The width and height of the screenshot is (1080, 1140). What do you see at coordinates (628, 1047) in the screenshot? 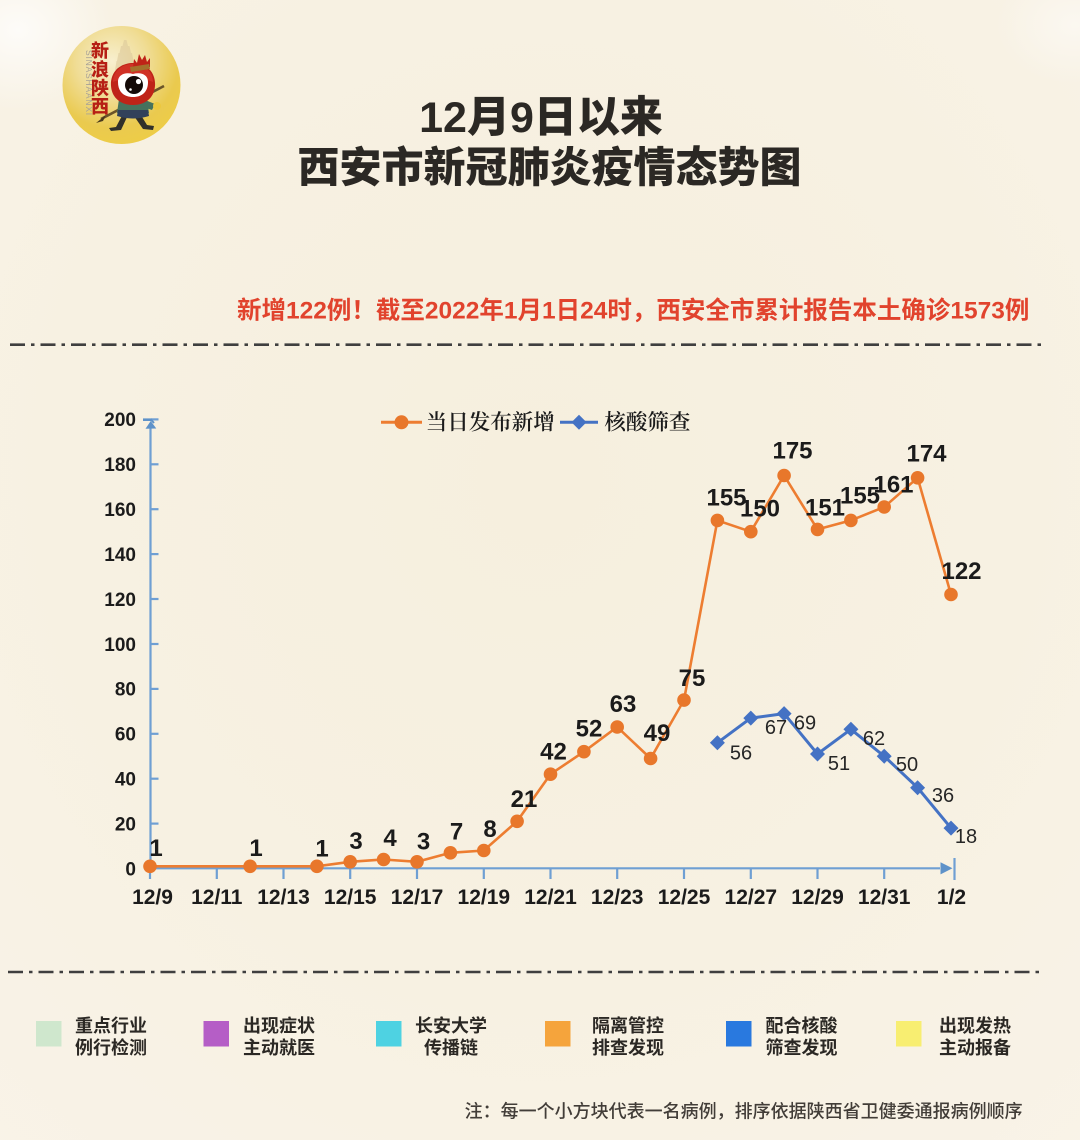
I see `svg-text: 排查发现` at bounding box center [628, 1047].